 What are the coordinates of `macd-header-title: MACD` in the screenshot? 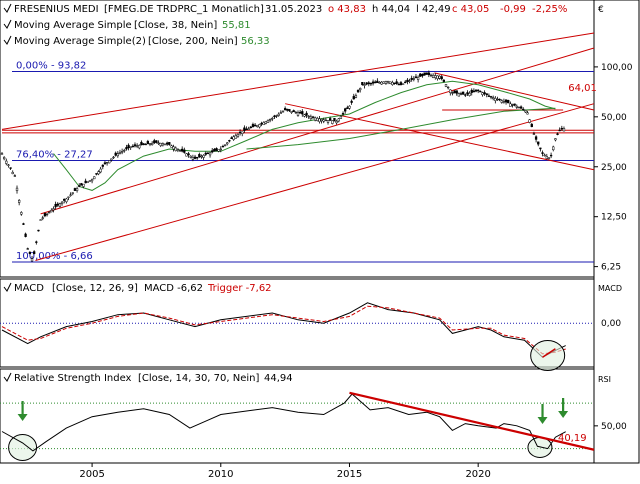 It's located at (29, 288).